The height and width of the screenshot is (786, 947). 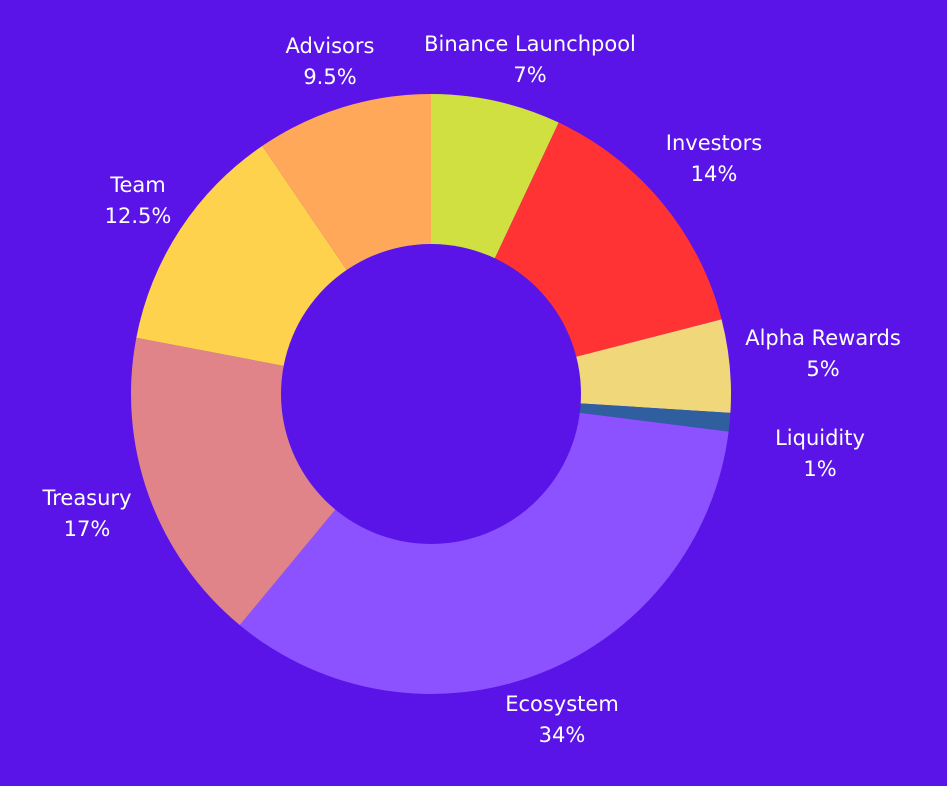 What do you see at coordinates (86, 498) in the screenshot?
I see `label-name: Treasury` at bounding box center [86, 498].